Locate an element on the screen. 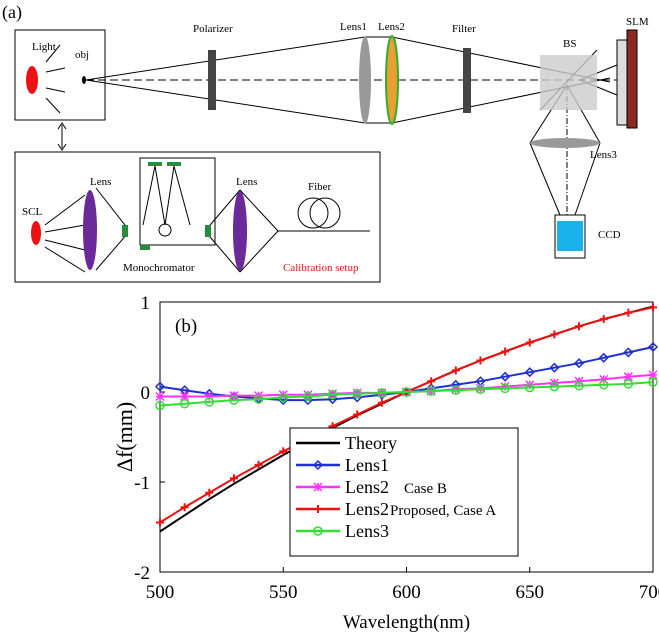 The height and width of the screenshot is (638, 659). lens2 is located at coordinates (392, 80).